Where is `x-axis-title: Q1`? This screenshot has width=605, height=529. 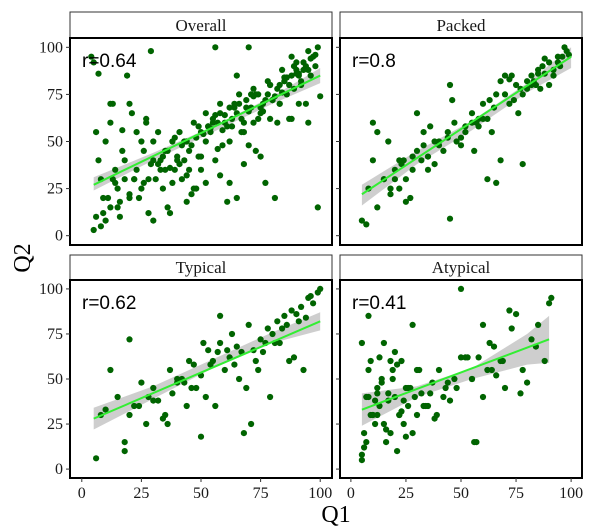 x-axis-title: Q1 is located at coordinates (335, 515).